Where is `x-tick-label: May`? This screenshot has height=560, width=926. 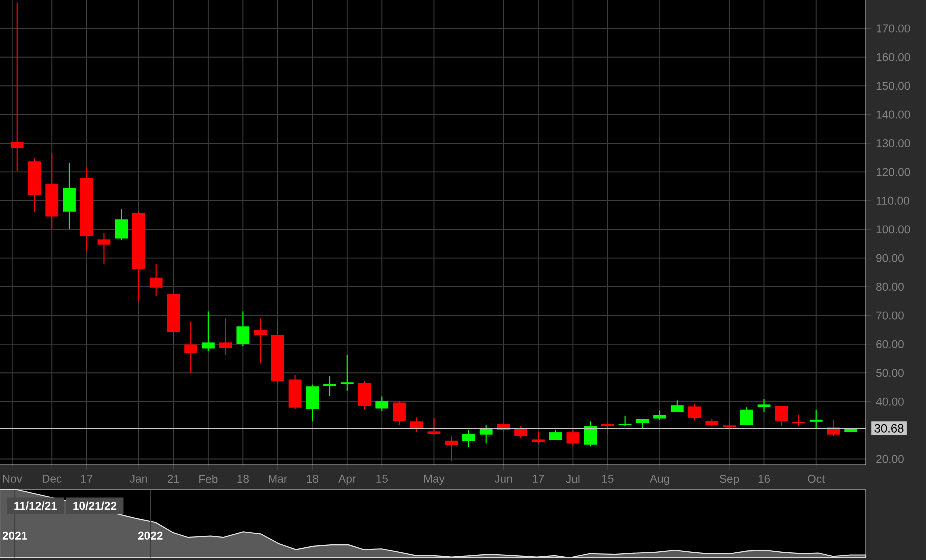
x-tick-label: May is located at coordinates (434, 480).